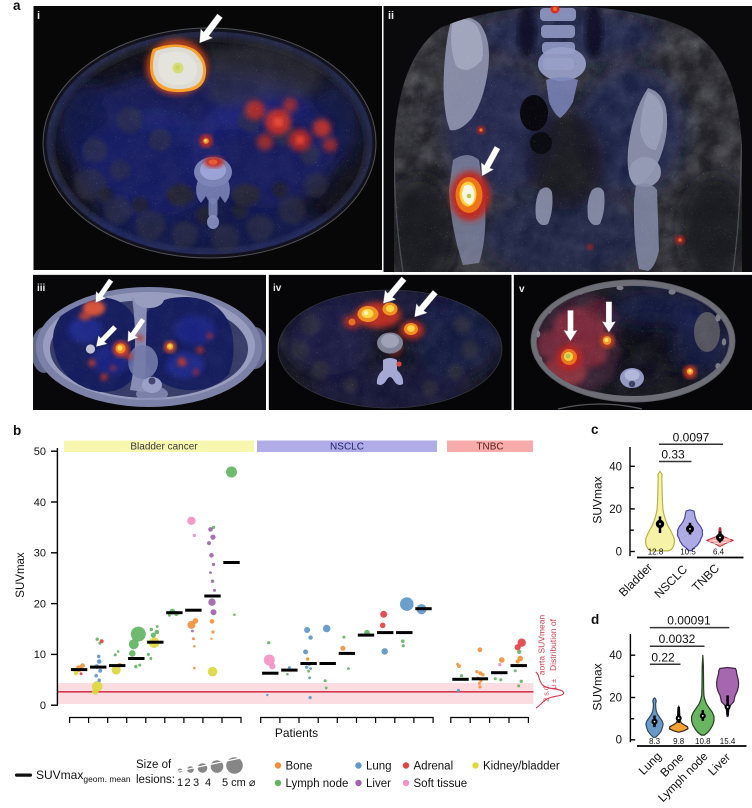 The height and width of the screenshot is (808, 752). Describe the element at coordinates (673, 455) in the screenshot. I see `svg-text: 0.33` at that location.